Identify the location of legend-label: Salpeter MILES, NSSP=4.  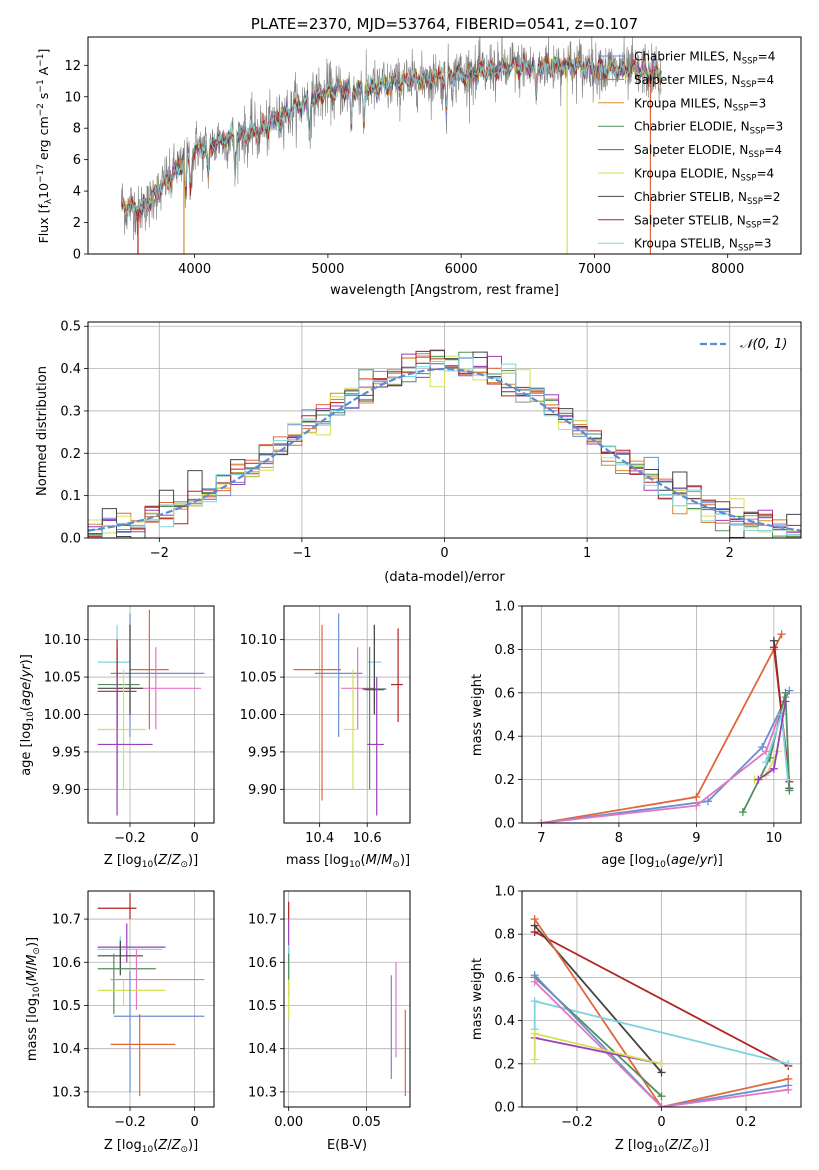
(704, 81).